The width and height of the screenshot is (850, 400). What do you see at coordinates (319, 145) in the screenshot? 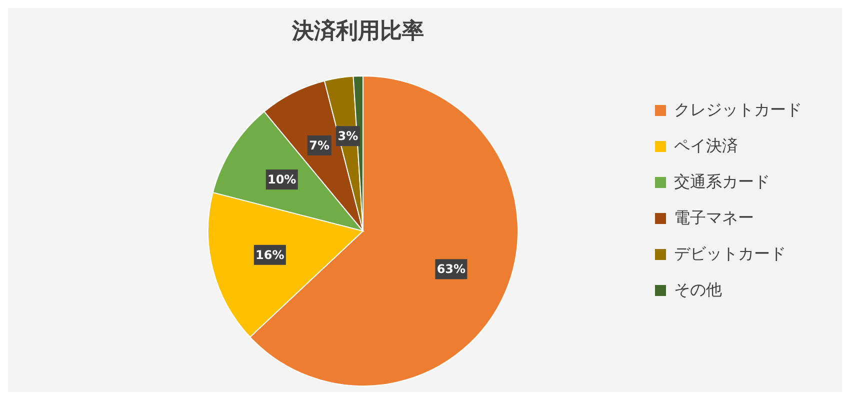
I see `data-label: 7%` at bounding box center [319, 145].